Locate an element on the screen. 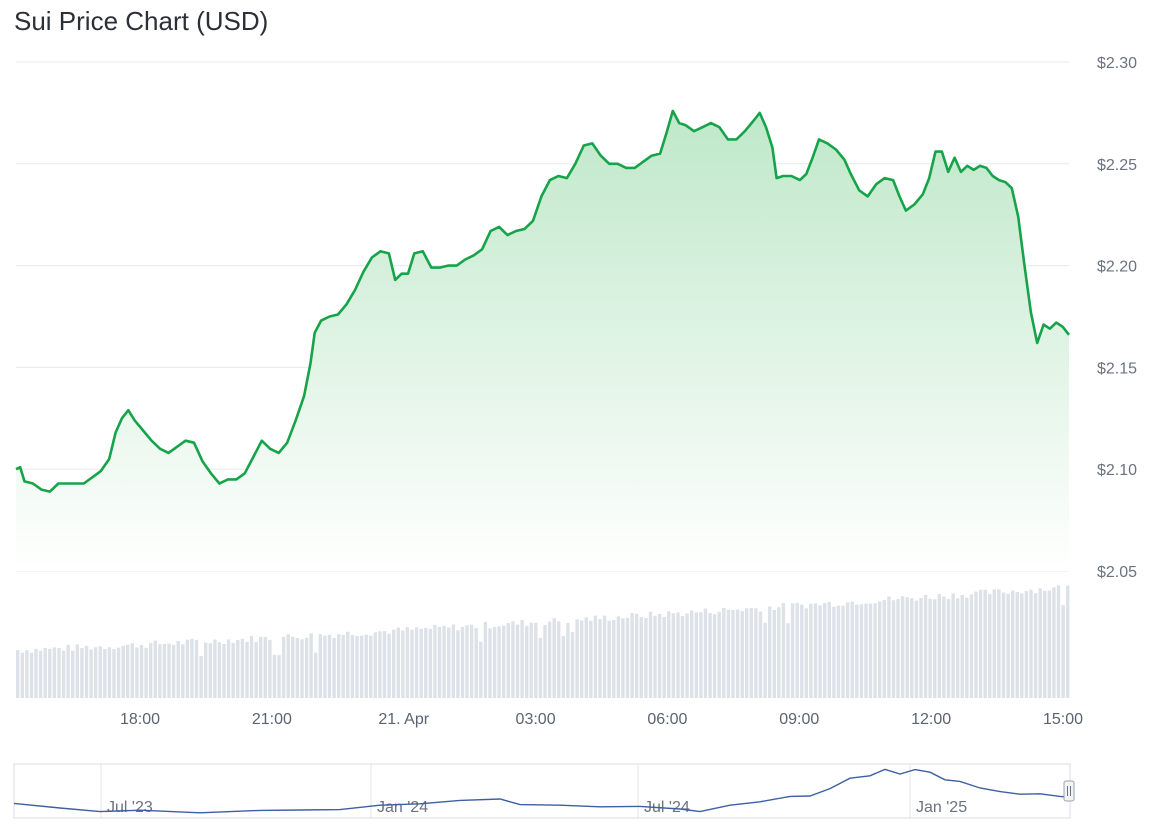  navigator-label: Jan '25 is located at coordinates (941, 807).